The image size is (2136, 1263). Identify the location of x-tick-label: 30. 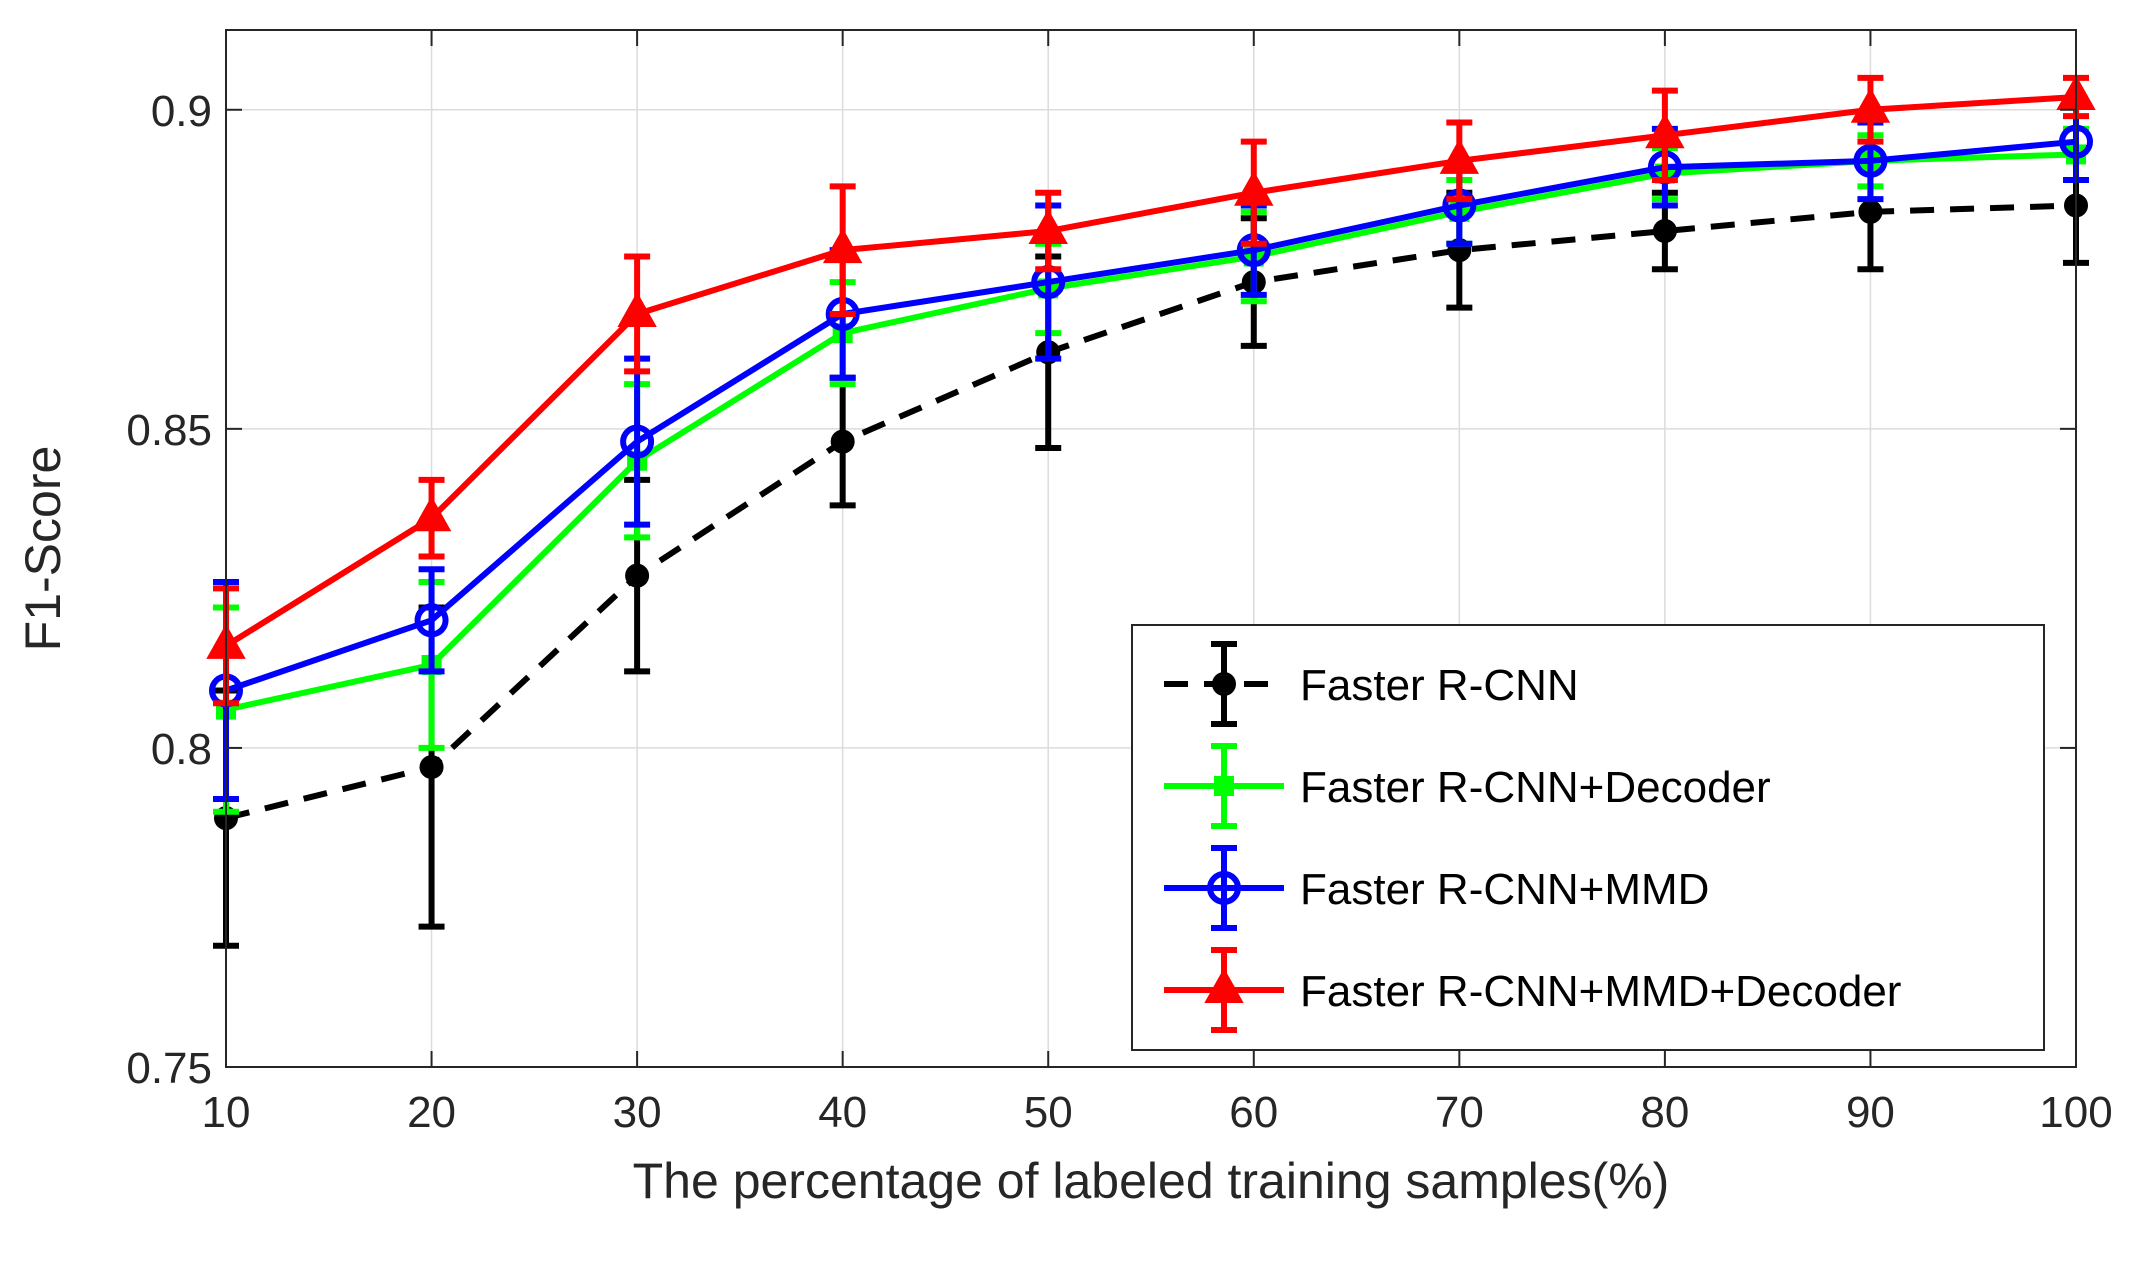
(637, 1112).